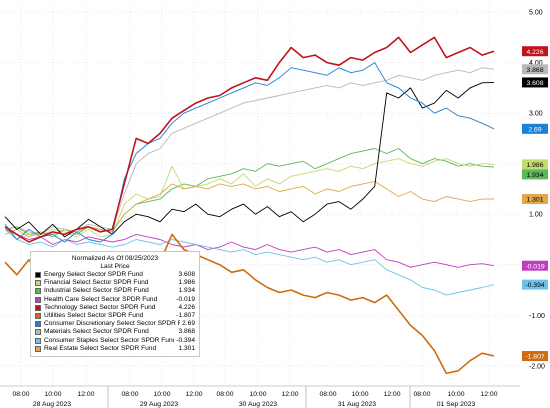 Image resolution: width=550 pixels, height=408 pixels. Describe the element at coordinates (186, 291) in the screenshot. I see `legend-series-value: 1.934` at that location.